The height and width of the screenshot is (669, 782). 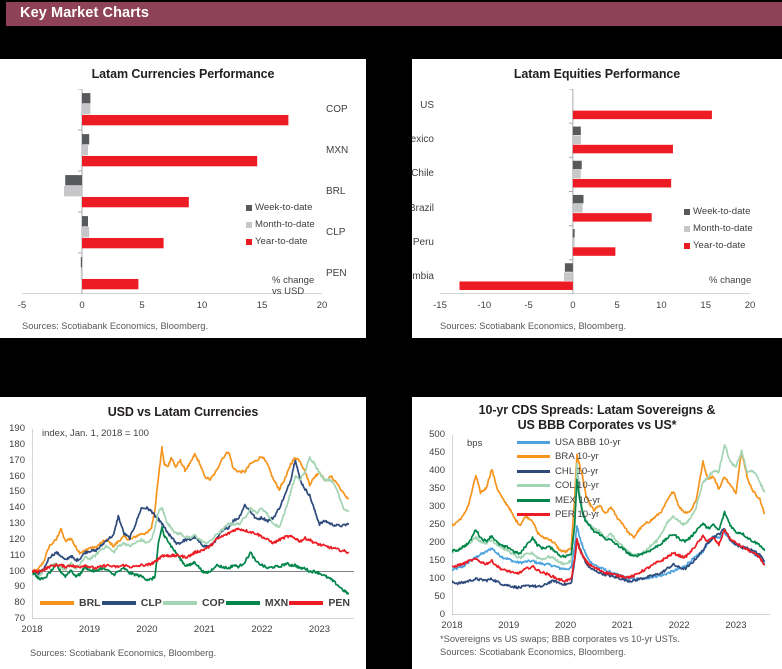 I want to click on legend-label-usa-bbb: USA BBB 10-yr, so click(x=588, y=442).